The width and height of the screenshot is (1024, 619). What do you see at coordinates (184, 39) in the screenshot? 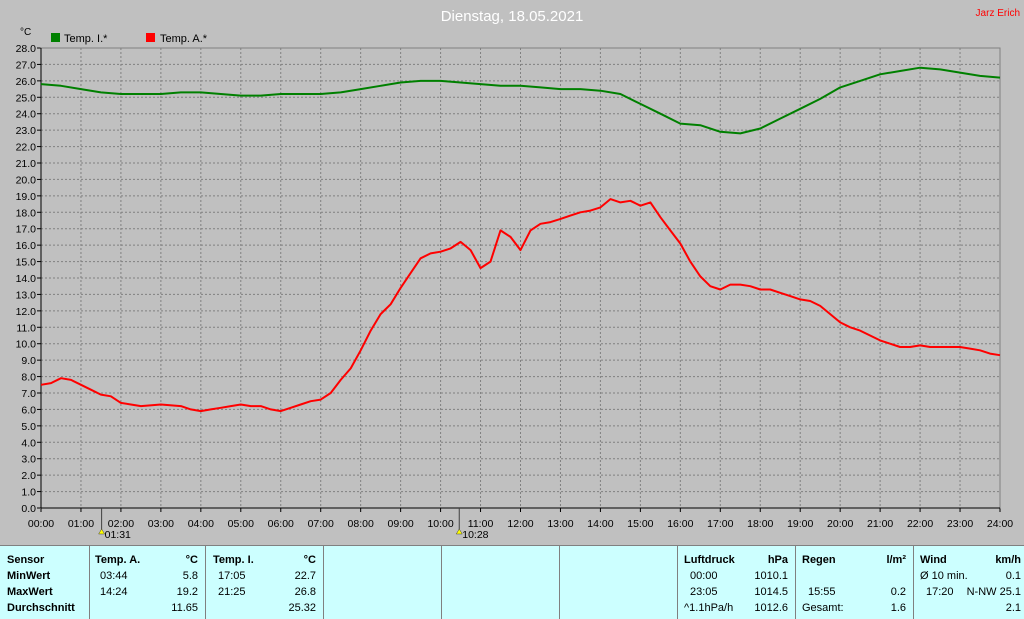
I see `legend-label-outside: Temp. A.*` at bounding box center [184, 39].